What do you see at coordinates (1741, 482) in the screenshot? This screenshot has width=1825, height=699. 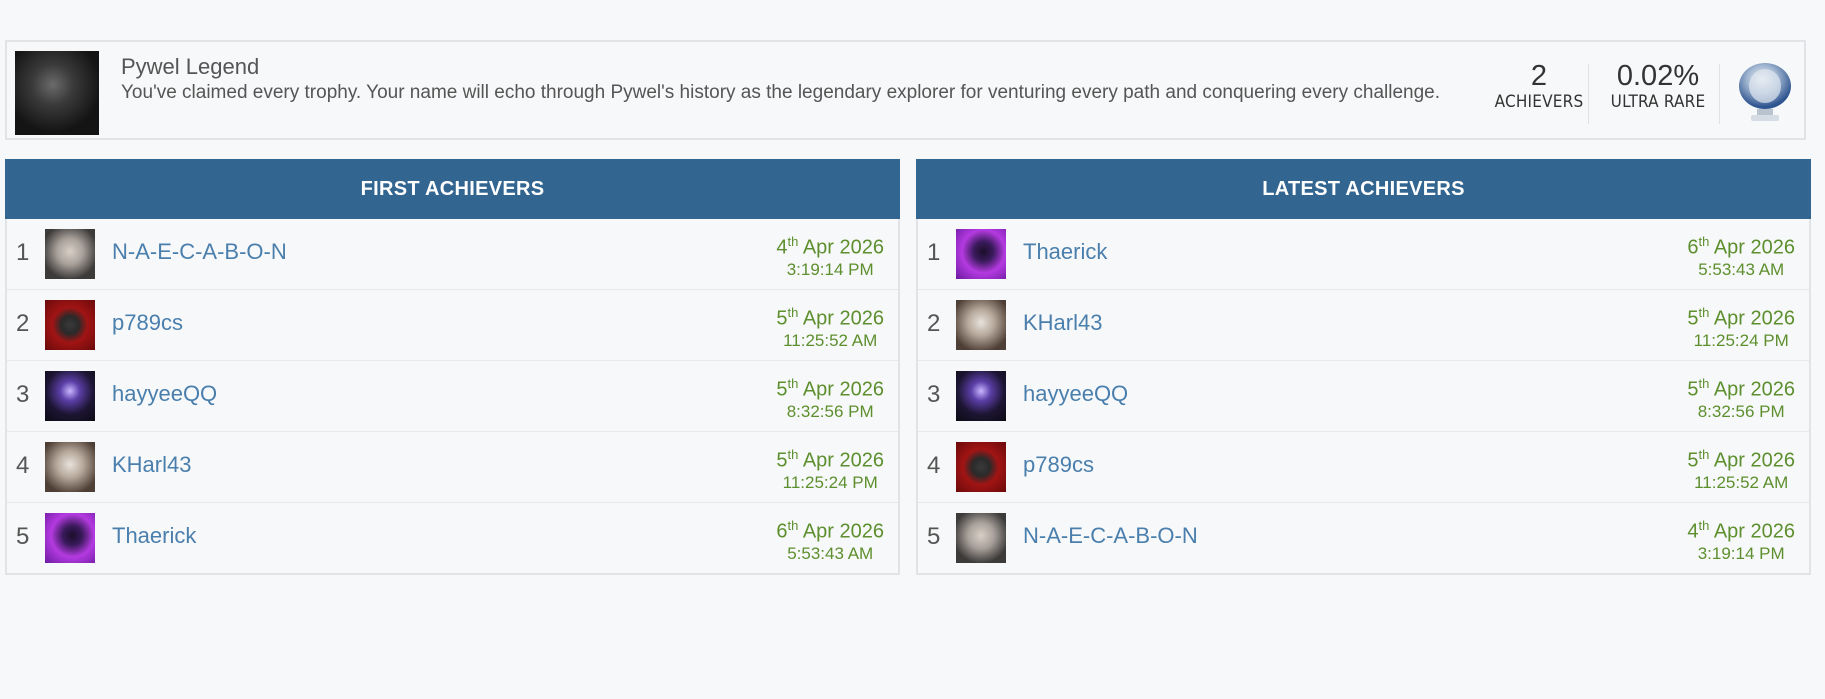 I see `achieved-time: 11:25:52 AM` at bounding box center [1741, 482].